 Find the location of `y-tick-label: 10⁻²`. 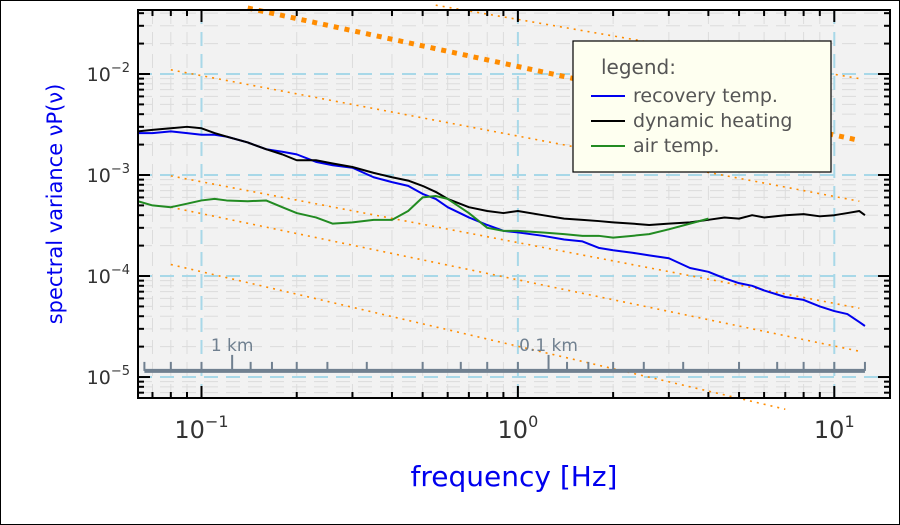

y-tick-label: 10⁻² is located at coordinates (108, 73).